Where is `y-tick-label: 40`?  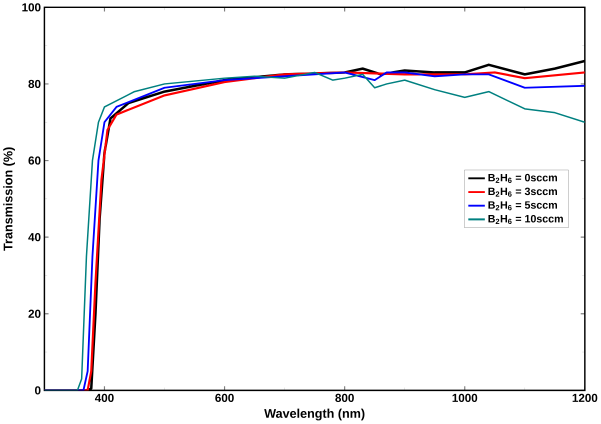 y-tick-label: 40 is located at coordinates (34, 237).